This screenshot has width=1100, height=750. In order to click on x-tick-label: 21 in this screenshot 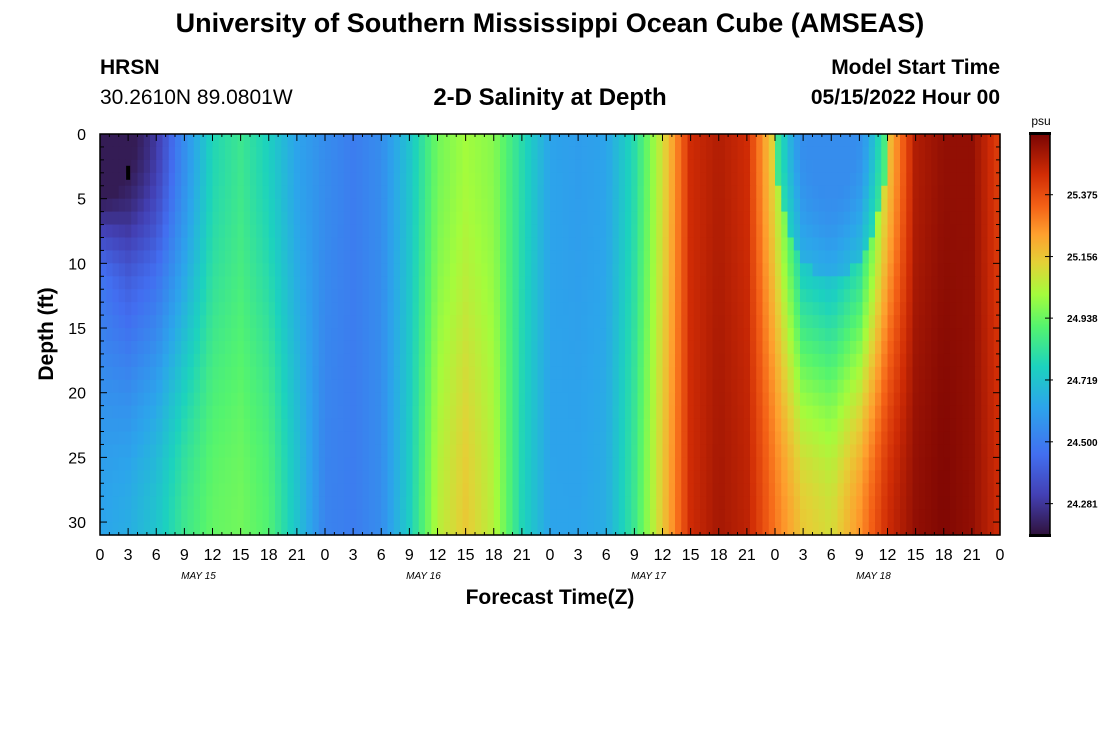, I will do `click(747, 555)`.